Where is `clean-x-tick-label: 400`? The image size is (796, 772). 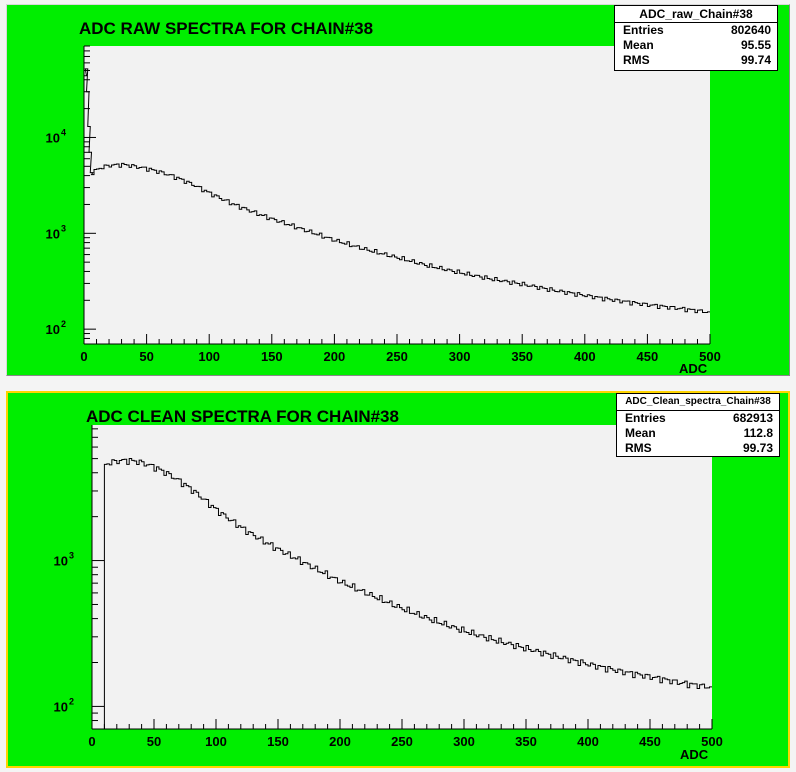
clean-x-tick-label: 400 is located at coordinates (588, 741).